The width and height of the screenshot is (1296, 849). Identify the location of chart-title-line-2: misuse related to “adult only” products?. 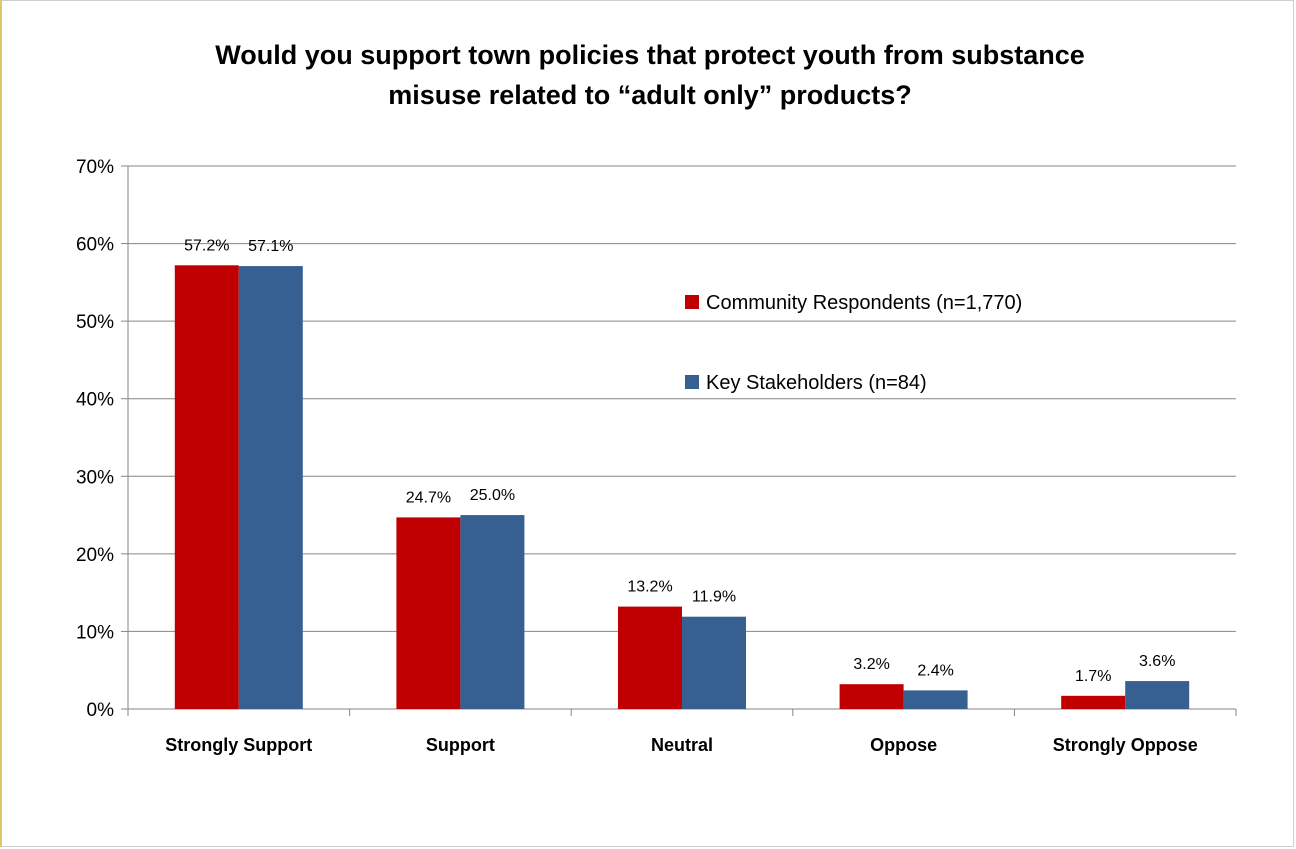
(650, 95).